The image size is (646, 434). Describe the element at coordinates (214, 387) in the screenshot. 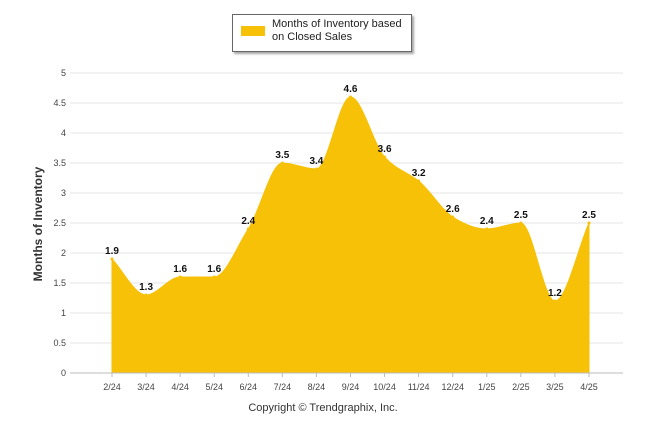

I see `x-tick-label: 5/24` at that location.